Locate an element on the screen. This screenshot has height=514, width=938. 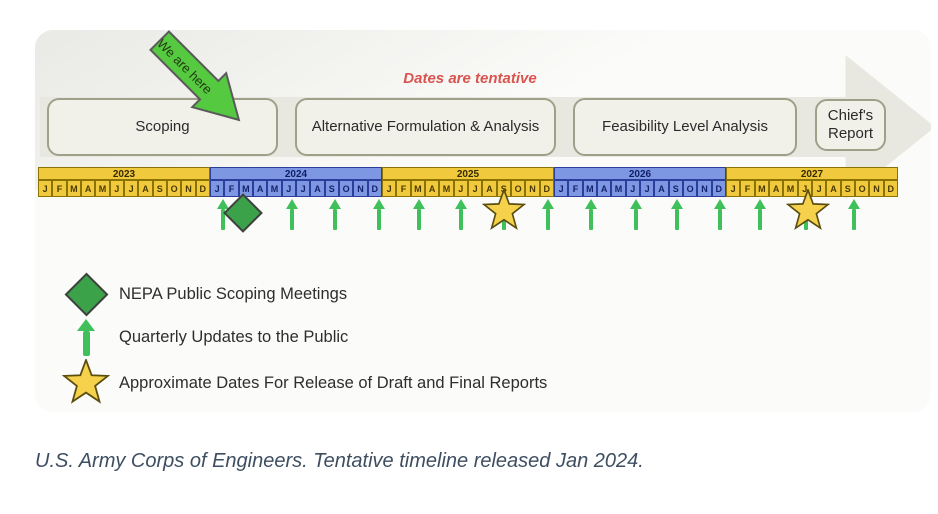
legend-item: NEPA Public Scoping Meetings is located at coordinates (200, 294).